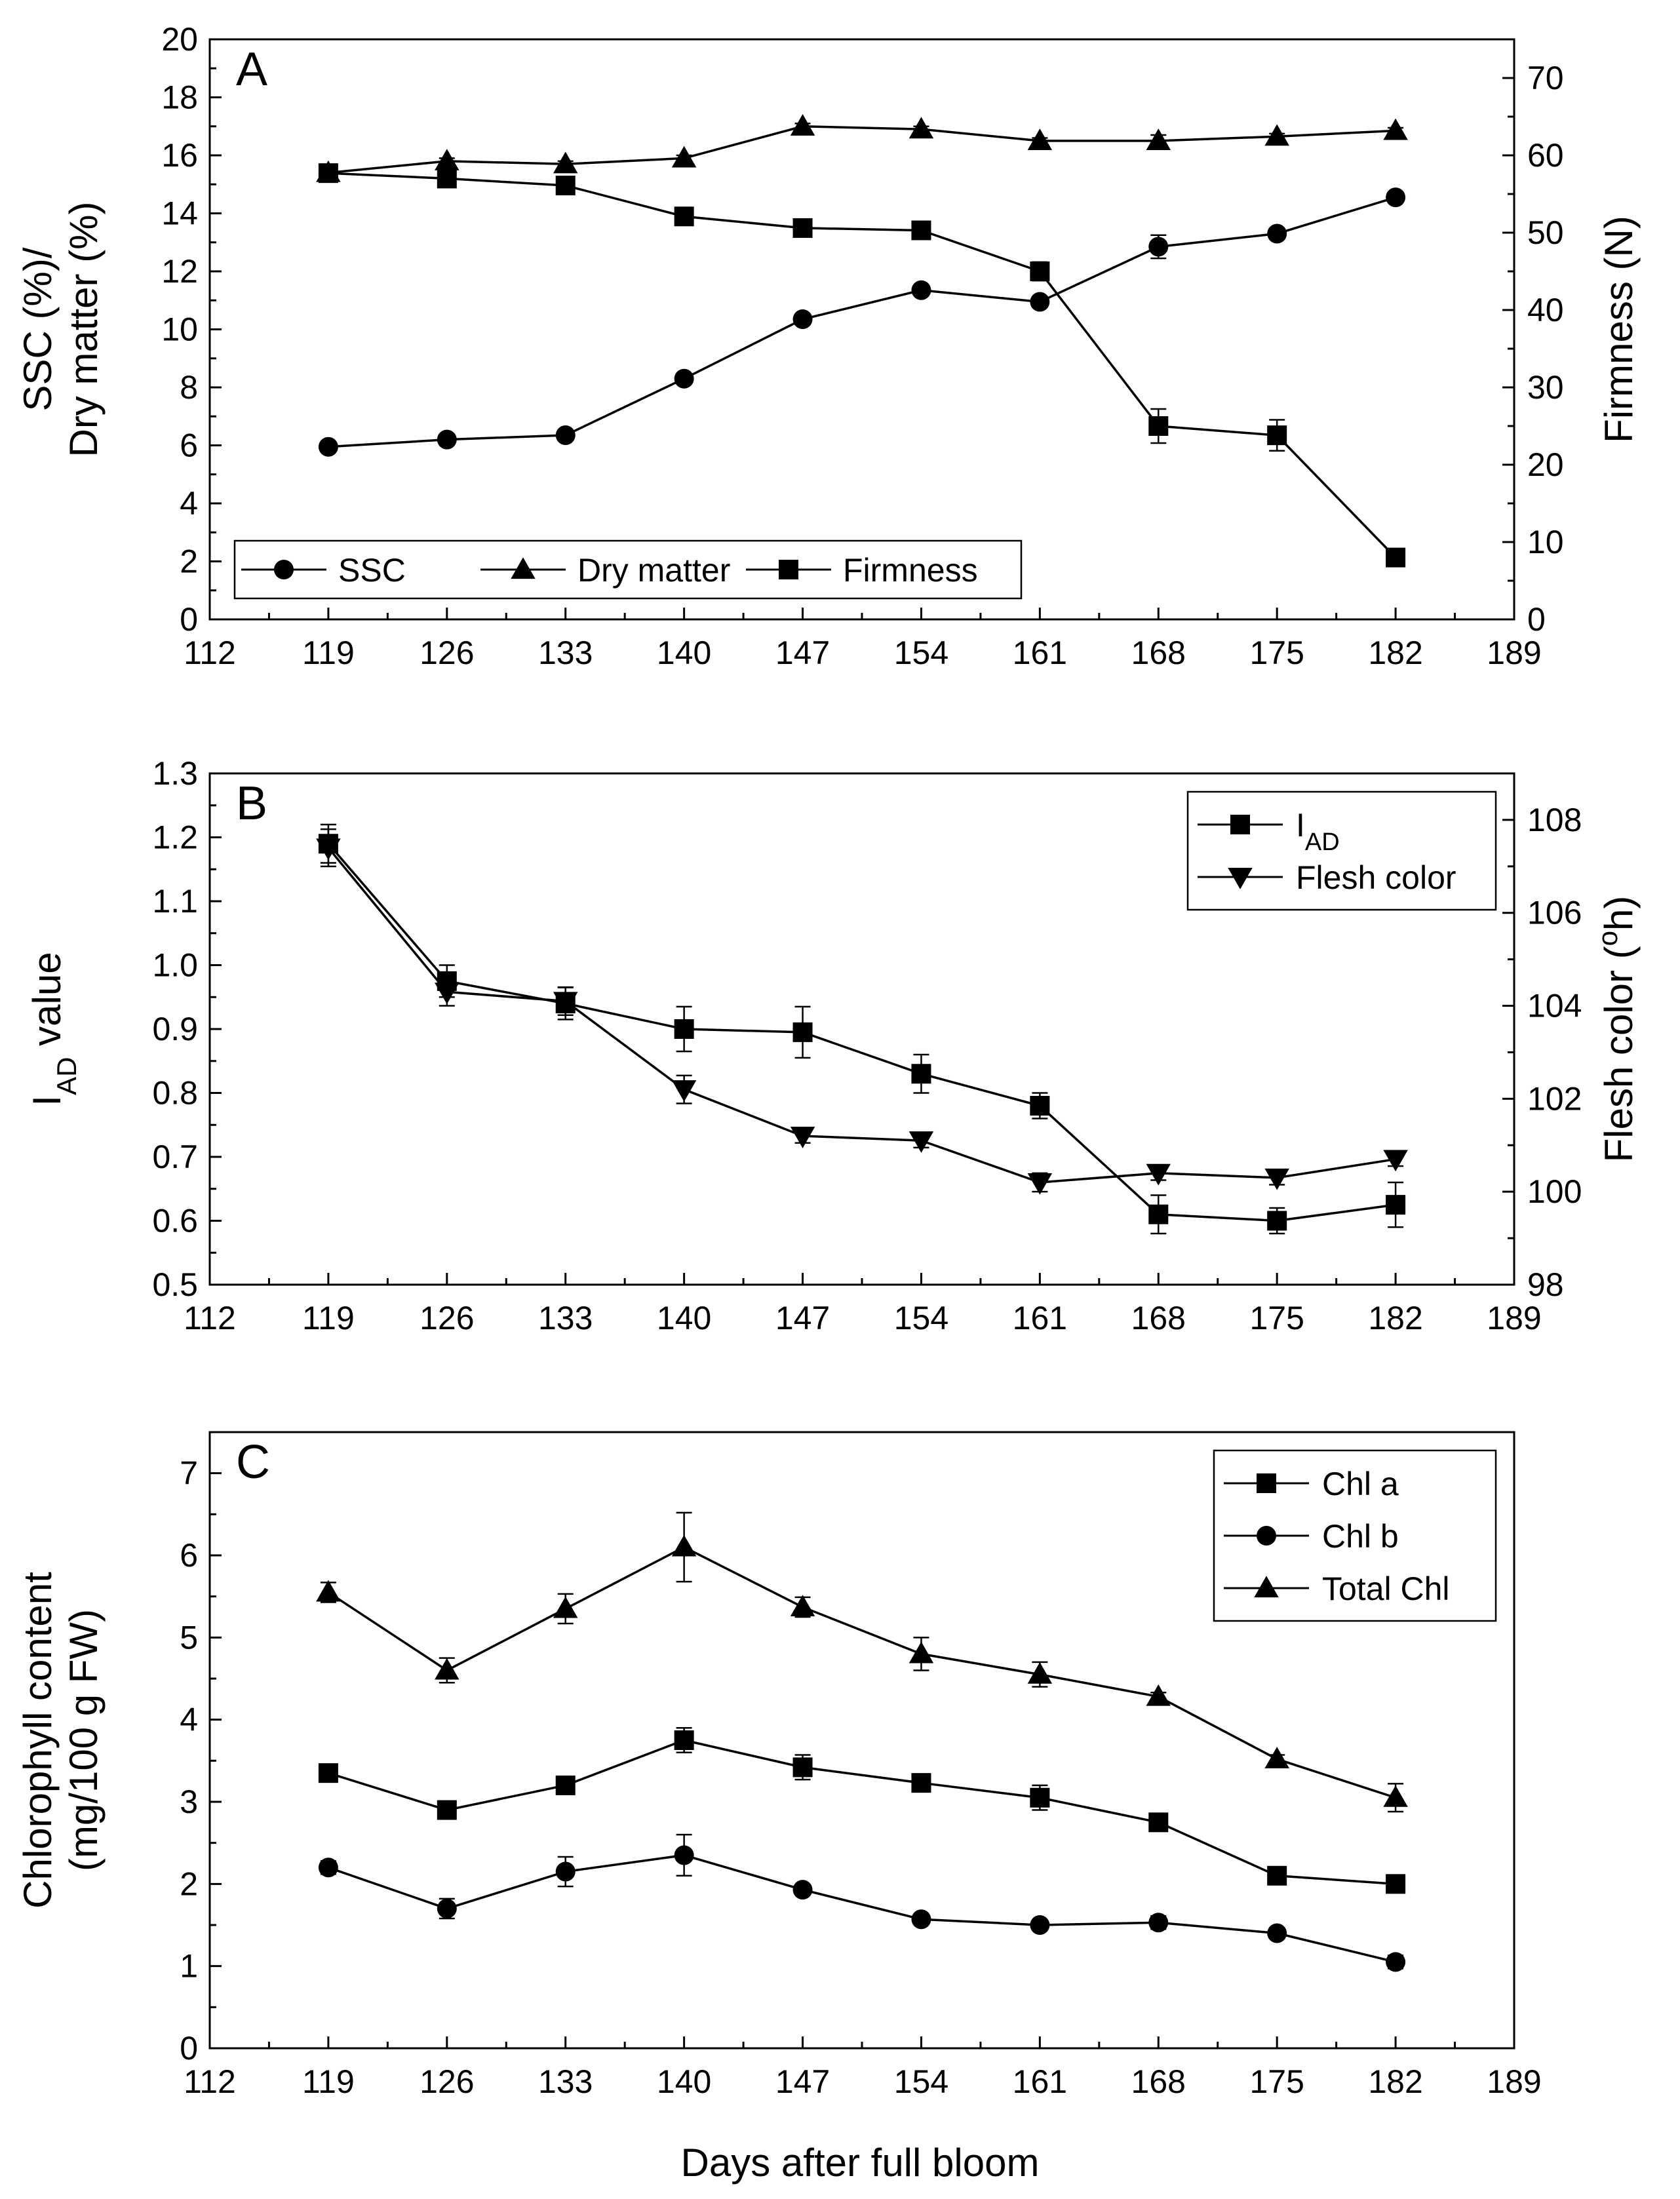  What do you see at coordinates (251, 804) in the screenshot?
I see `panel-letter: B` at bounding box center [251, 804].